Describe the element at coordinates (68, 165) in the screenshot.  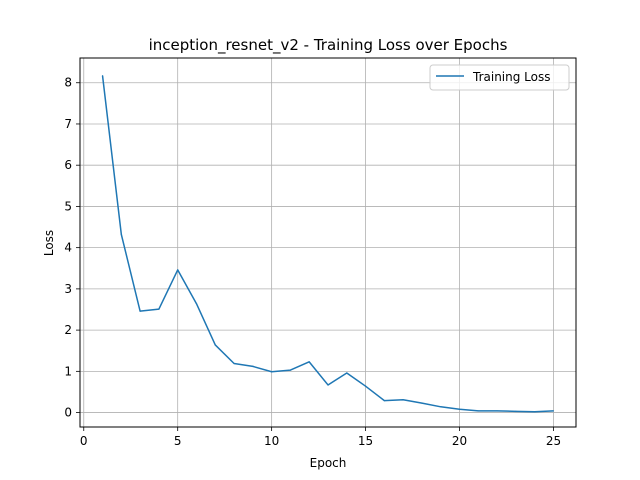
I see `y-tick-label: 6` at that location.